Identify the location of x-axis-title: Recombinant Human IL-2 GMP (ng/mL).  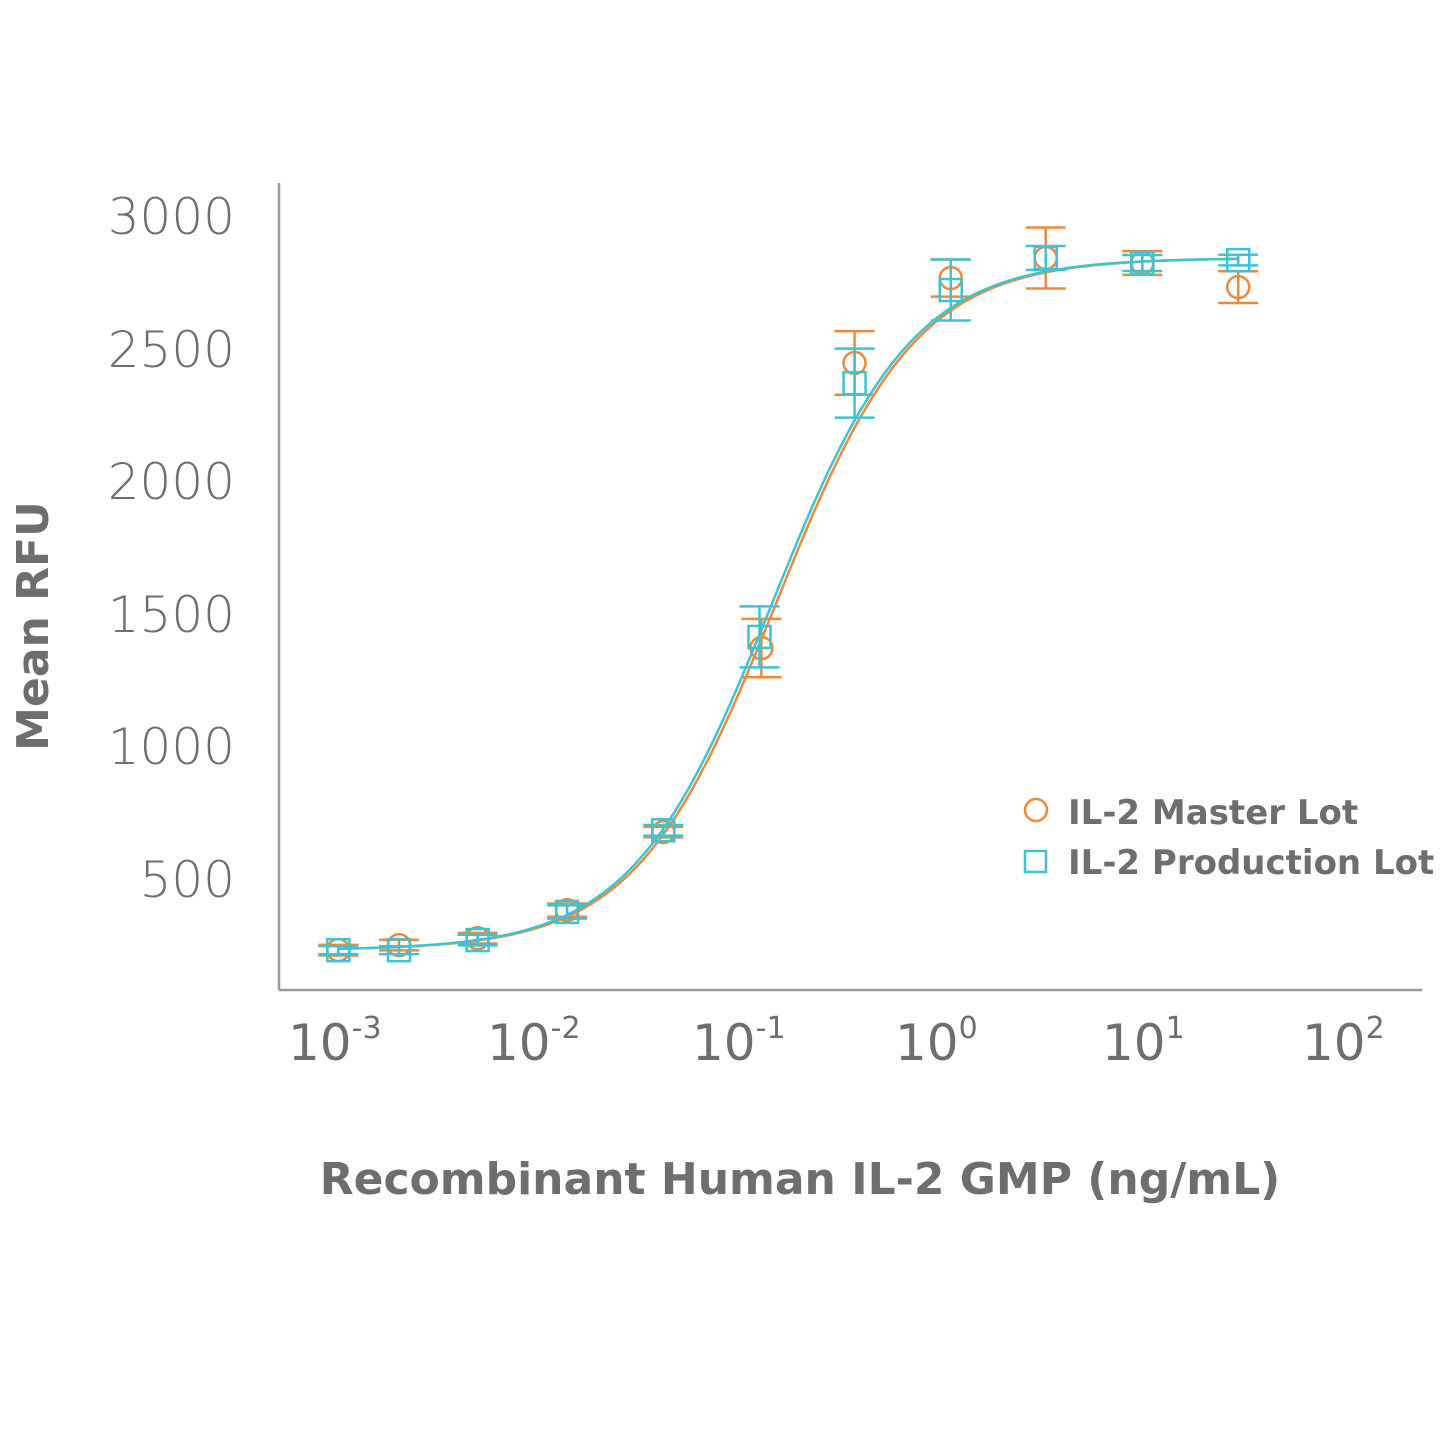
(800, 1179).